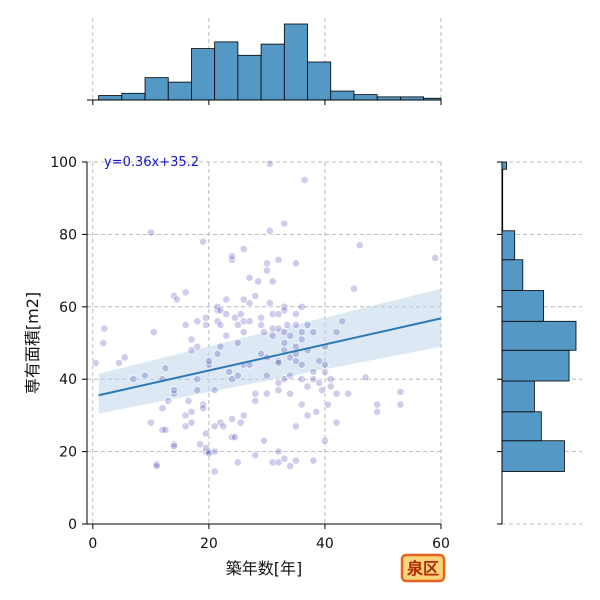  I want to click on x-tick-label: 40, so click(325, 544).